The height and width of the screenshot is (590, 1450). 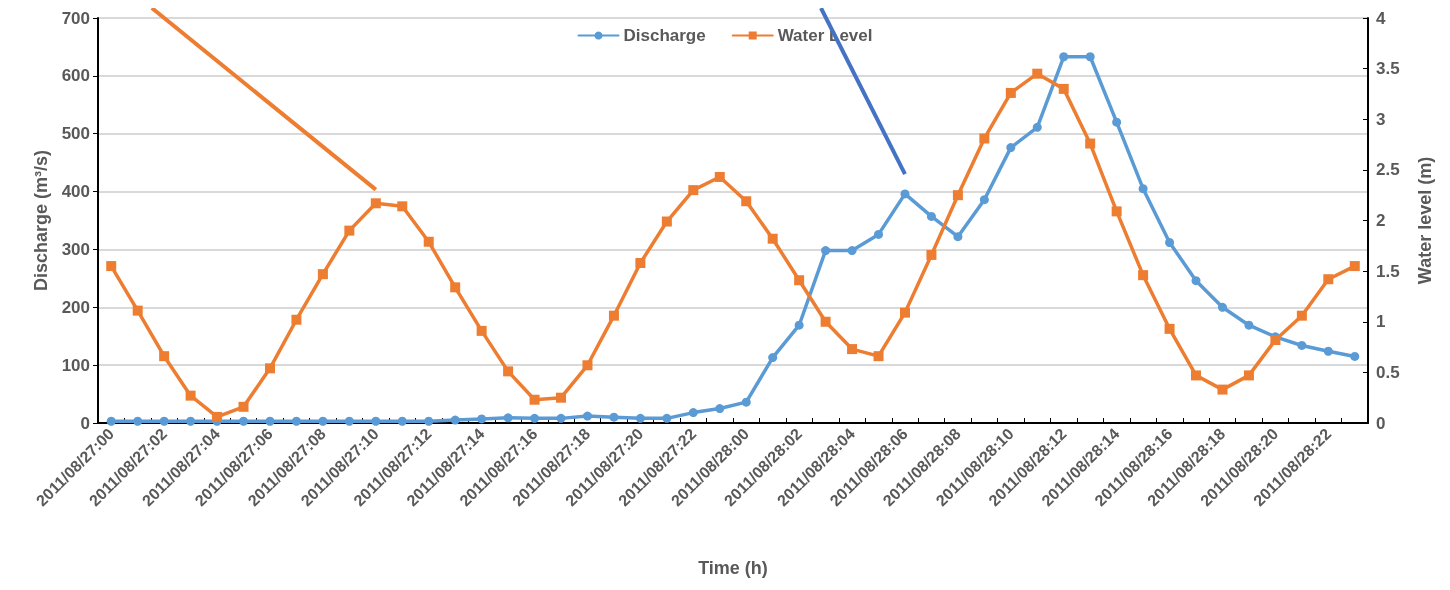 I want to click on y-tick-label: 700, so click(x=75, y=18).